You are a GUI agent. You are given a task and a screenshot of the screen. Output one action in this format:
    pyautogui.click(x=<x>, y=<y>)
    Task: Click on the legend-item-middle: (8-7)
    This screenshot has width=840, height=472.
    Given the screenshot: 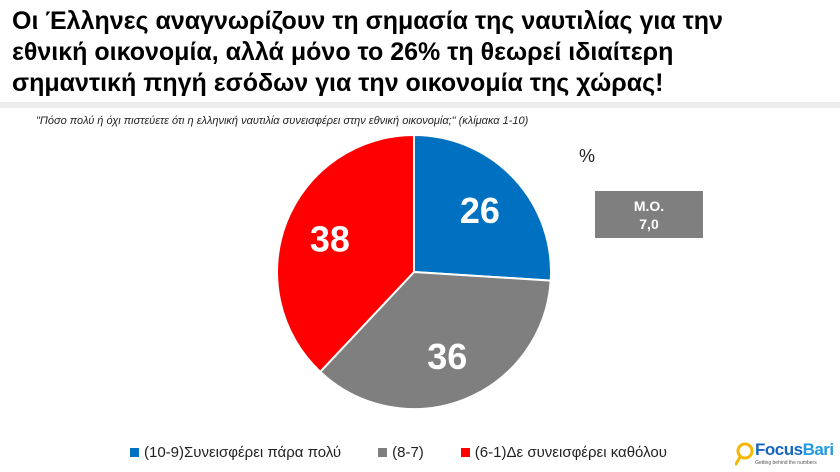 What is the action you would take?
    pyautogui.click(x=401, y=452)
    